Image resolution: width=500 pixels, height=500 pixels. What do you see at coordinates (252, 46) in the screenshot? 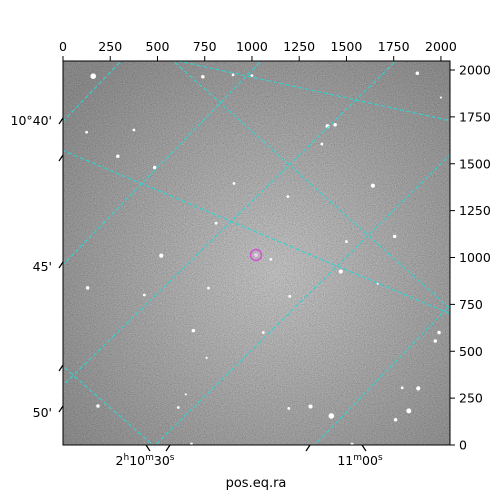
I see `top-axis-tick-label: 1000` at bounding box center [252, 46].